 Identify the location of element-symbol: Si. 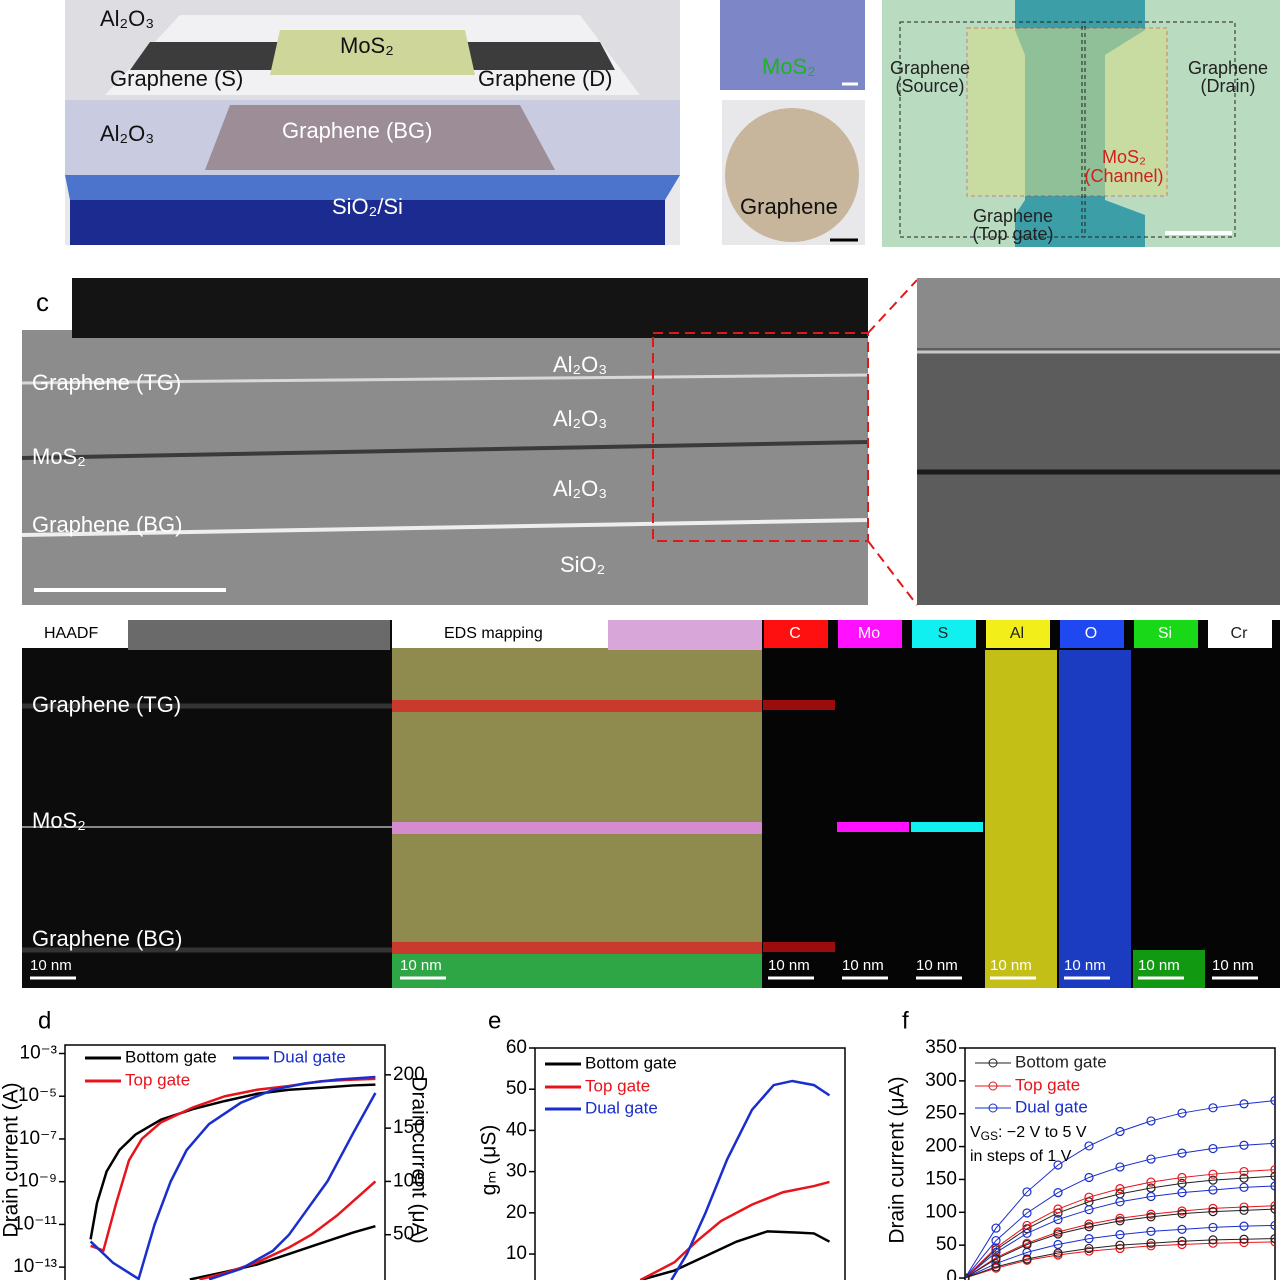
(1165, 633).